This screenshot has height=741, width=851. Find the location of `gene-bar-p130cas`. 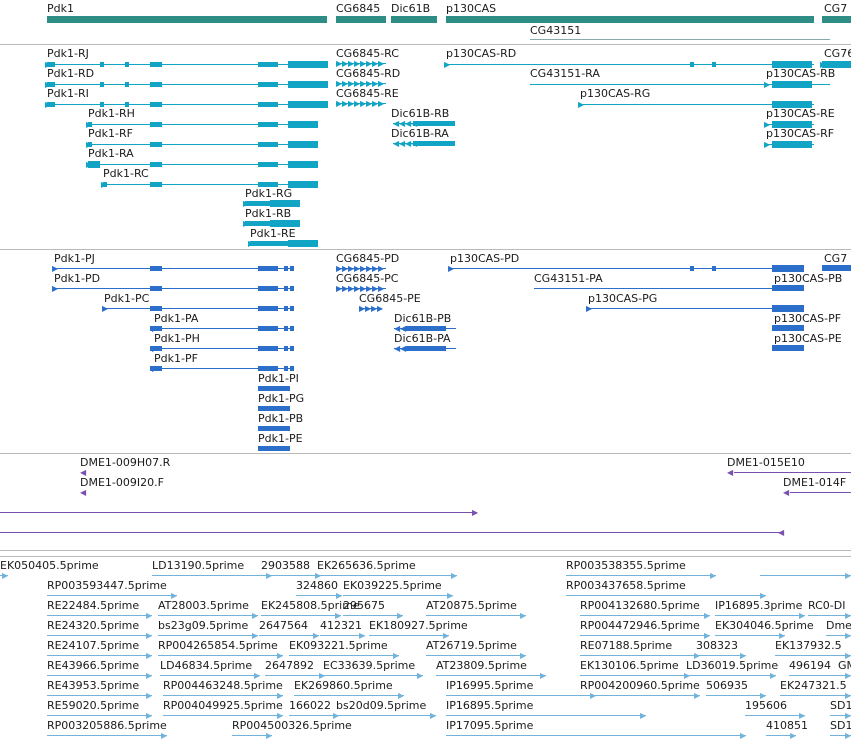

gene-bar-p130cas is located at coordinates (630, 19).